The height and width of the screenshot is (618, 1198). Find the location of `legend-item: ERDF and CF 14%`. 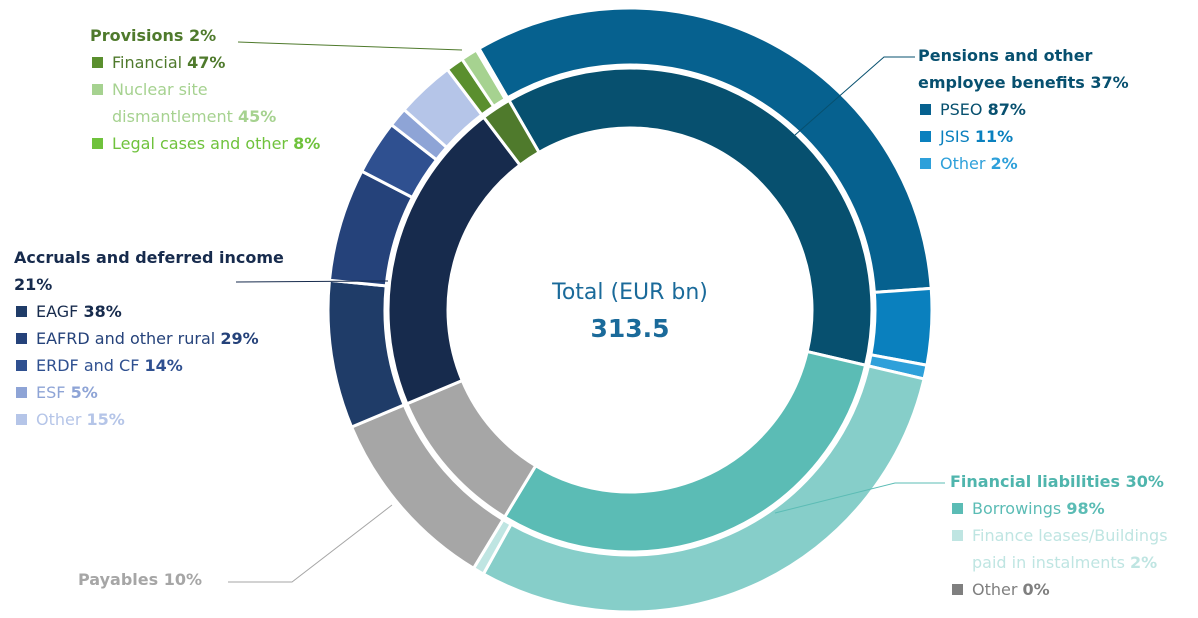

legend-item: ERDF and CF 14% is located at coordinates (164, 365).